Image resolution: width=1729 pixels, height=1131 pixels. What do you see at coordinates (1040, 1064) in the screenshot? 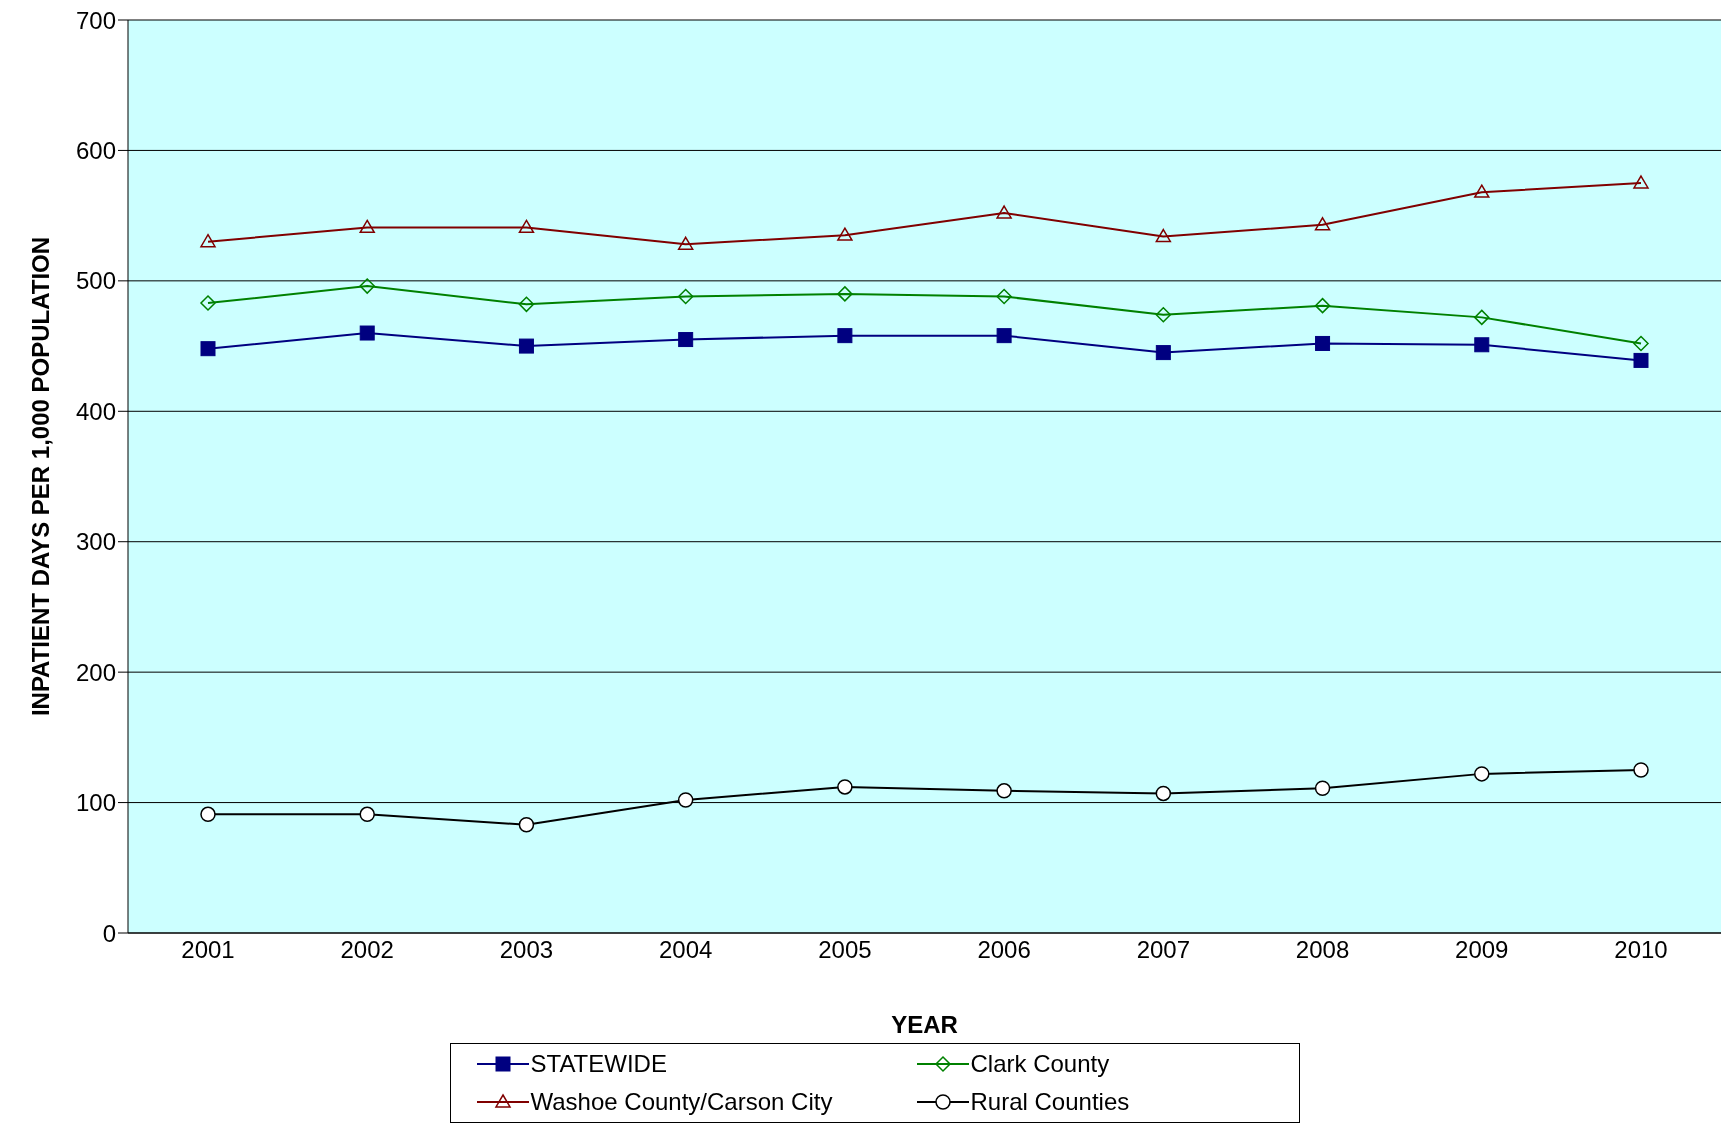
I see `legend-label: Clark County` at bounding box center [1040, 1064].